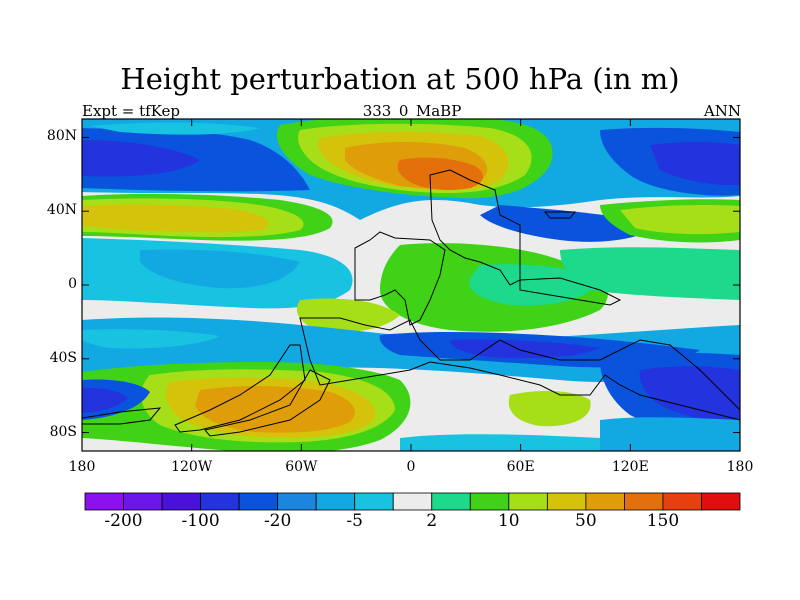 The image size is (800, 600). I want to click on colorbar-label: -200, so click(123, 521).